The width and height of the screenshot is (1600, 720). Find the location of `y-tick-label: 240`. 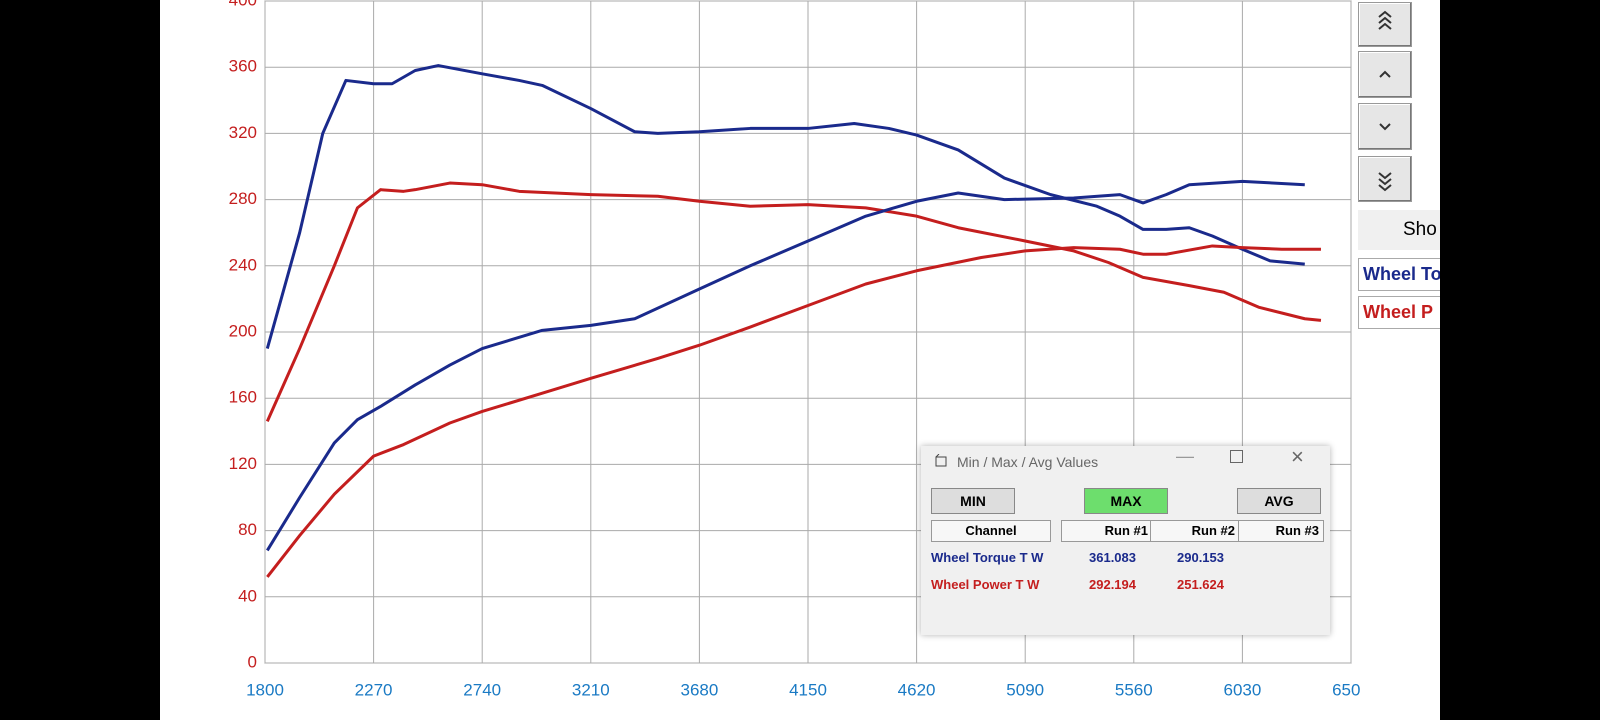

y-tick-label: 240 is located at coordinates (243, 264).